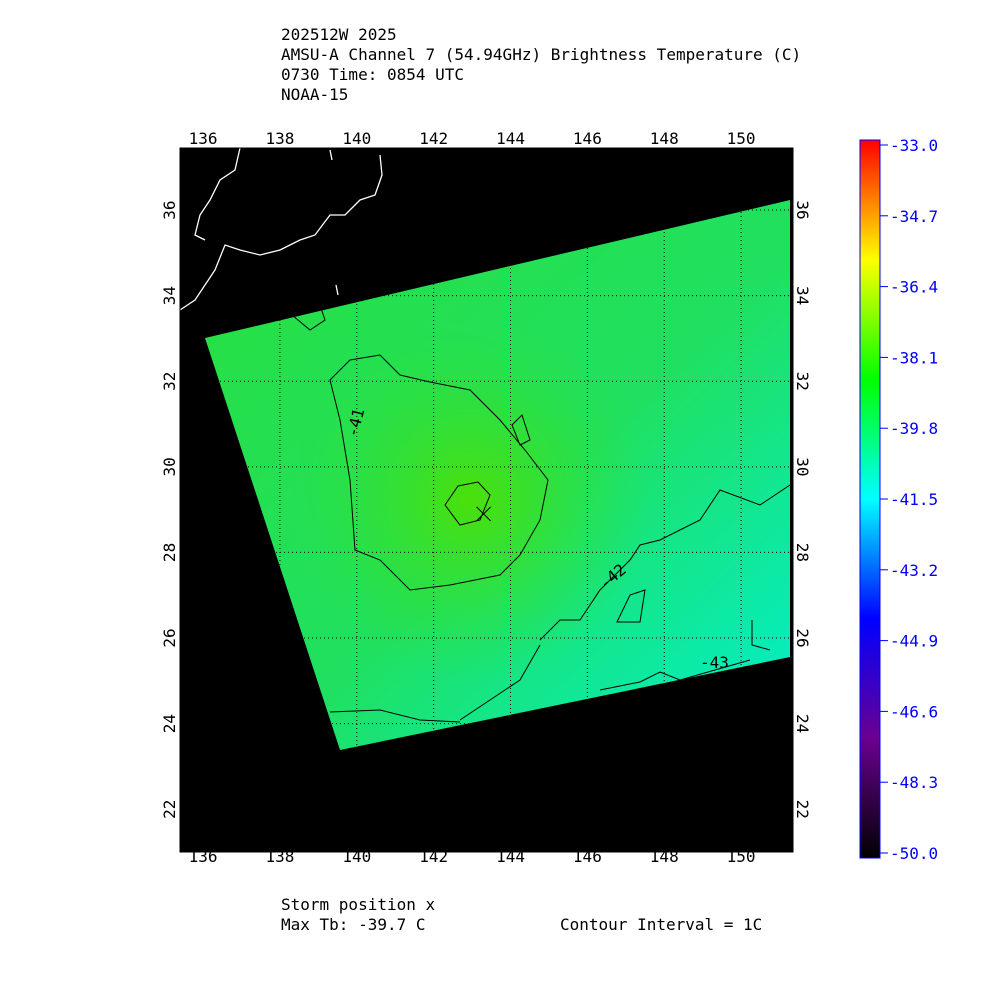 Image resolution: width=1000 pixels, height=1004 pixels. Describe the element at coordinates (914, 145) in the screenshot. I see `colorbar-label: -33.0` at that location.